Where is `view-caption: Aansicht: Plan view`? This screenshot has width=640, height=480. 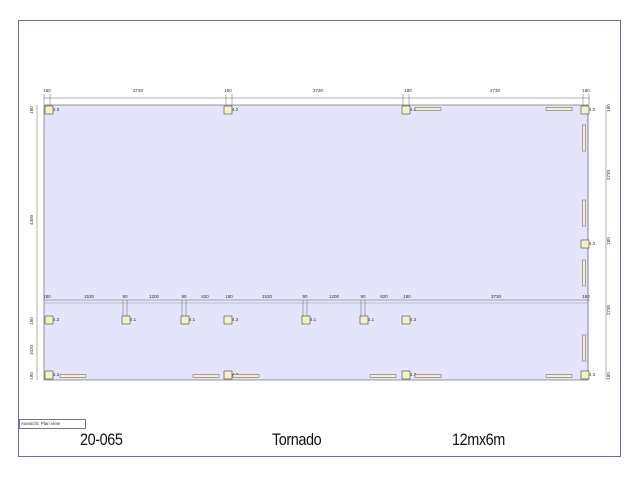
view-caption: Aansicht: Plan view is located at coordinates (52, 424).